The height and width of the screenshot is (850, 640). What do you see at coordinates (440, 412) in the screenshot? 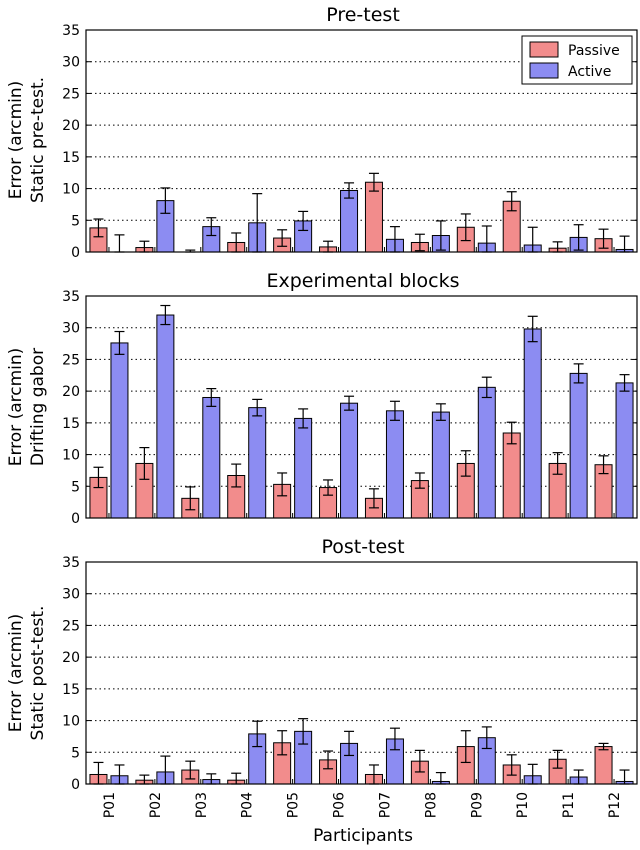
I see `error-bar-active-P08` at bounding box center [440, 412].